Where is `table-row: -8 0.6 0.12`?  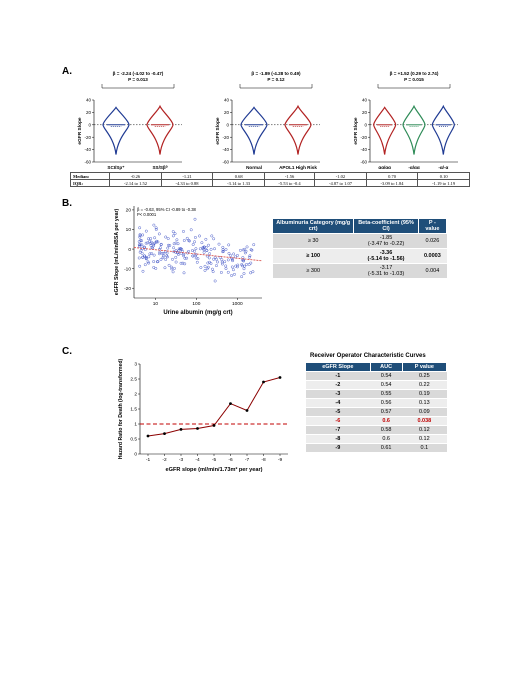 table-row: -8 0.6 0.12 is located at coordinates (376, 439).